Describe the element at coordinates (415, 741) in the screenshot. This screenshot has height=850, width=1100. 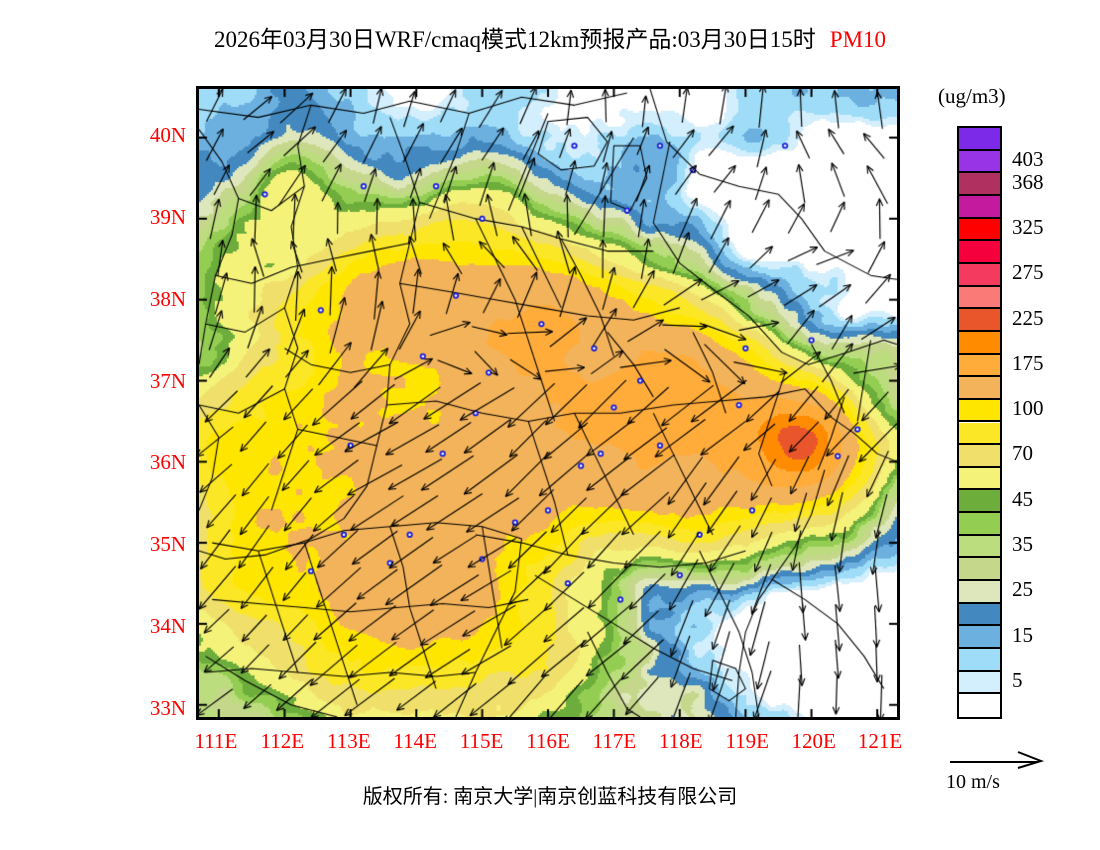
I see `lon-tick-114E: 114E` at that location.